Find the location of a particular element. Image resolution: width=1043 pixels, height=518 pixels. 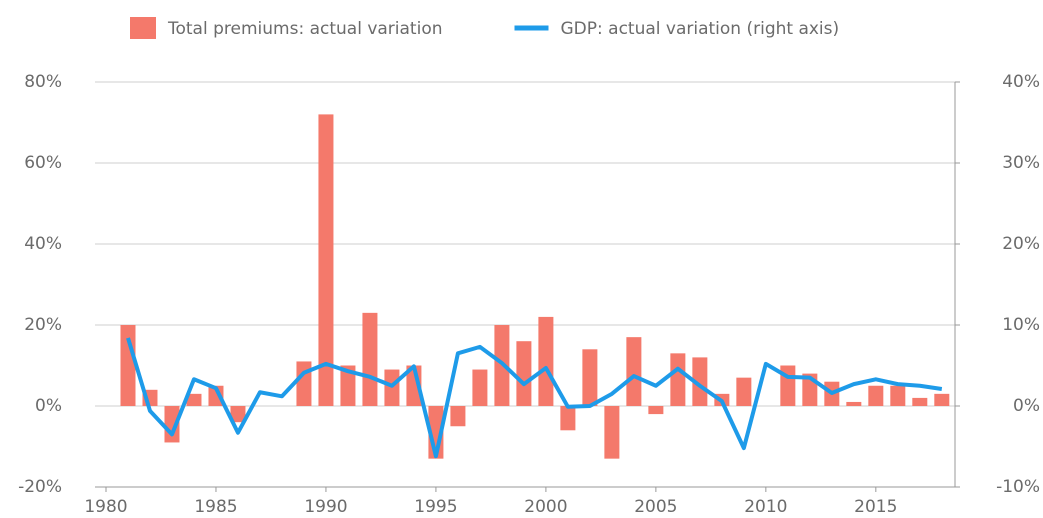

y-tick-label: 20% is located at coordinates (43, 325).